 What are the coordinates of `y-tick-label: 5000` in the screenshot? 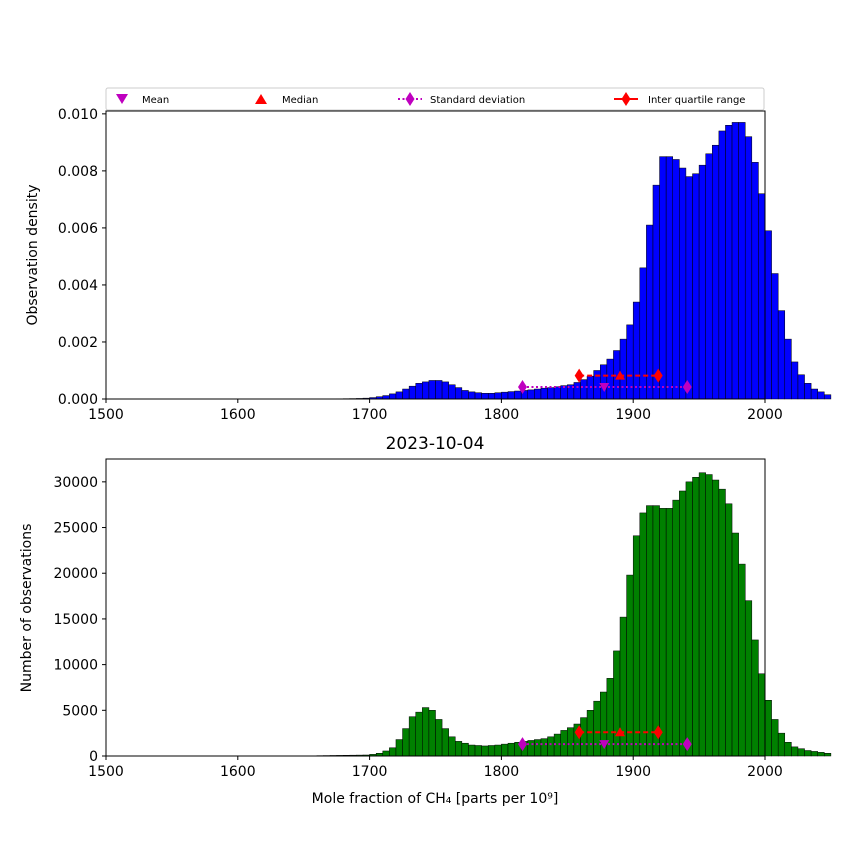 It's located at (80, 711).